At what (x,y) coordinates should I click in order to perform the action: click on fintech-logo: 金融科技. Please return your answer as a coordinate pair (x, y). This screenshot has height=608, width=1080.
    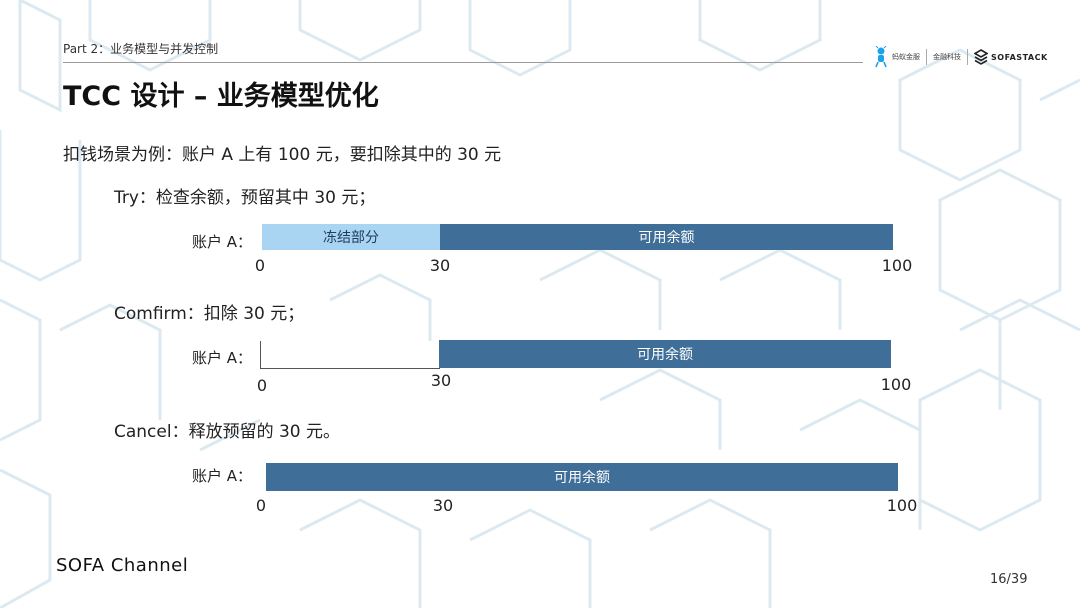
    Looking at the image, I should click on (947, 57).